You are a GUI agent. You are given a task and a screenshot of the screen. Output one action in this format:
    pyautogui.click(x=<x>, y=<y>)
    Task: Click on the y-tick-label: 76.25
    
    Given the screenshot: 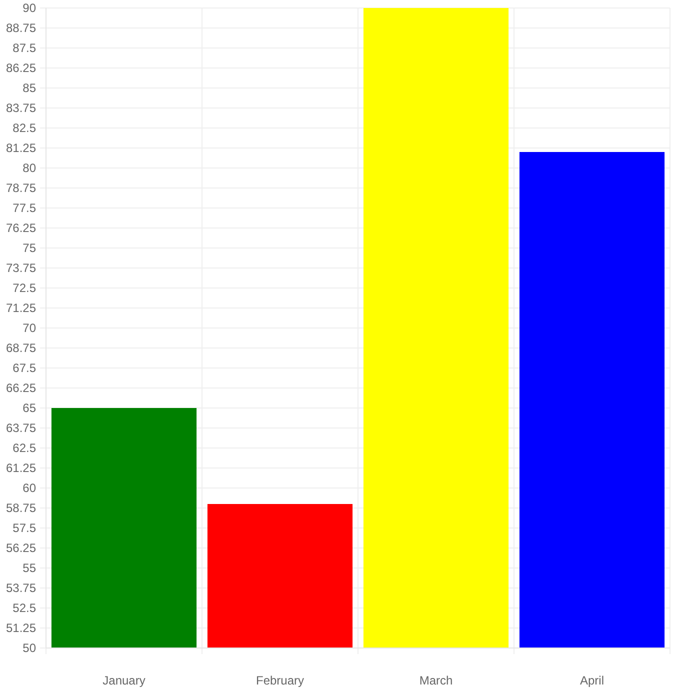 What is the action you would take?
    pyautogui.click(x=21, y=227)
    